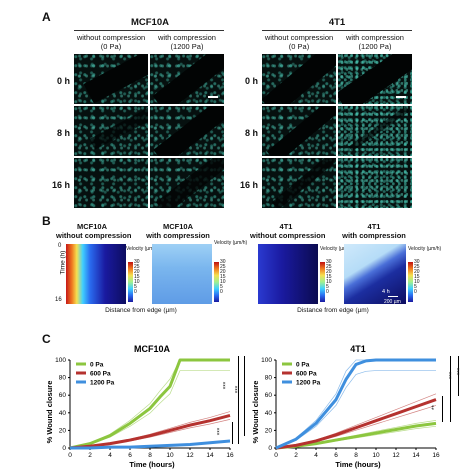 The image size is (474, 474). What do you see at coordinates (299, 131) in the screenshot?
I see `micrograph-4t1-0pa-8h` at bounding box center [299, 131].